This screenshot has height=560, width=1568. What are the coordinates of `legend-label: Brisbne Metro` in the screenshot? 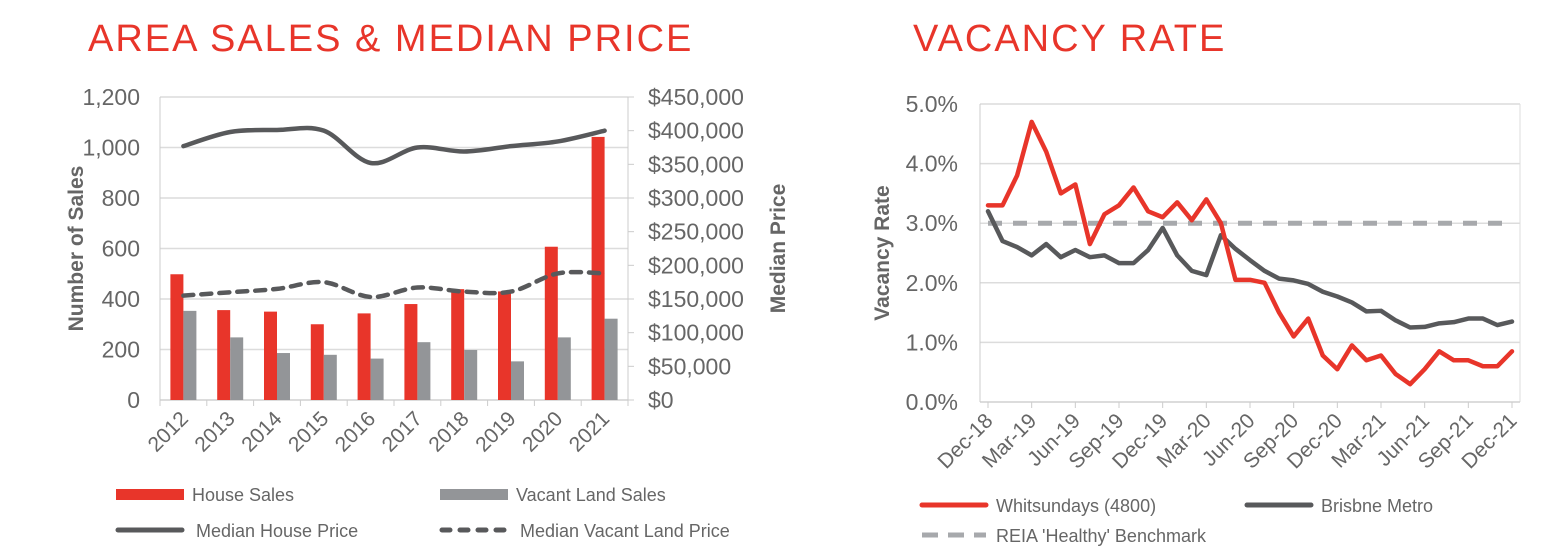 It's located at (1377, 506).